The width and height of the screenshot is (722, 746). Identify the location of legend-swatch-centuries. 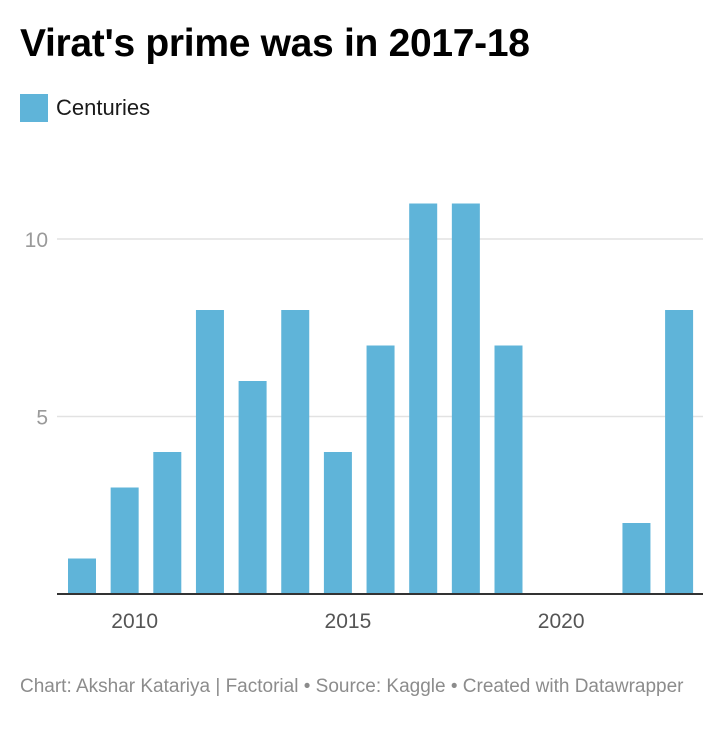
(34, 108).